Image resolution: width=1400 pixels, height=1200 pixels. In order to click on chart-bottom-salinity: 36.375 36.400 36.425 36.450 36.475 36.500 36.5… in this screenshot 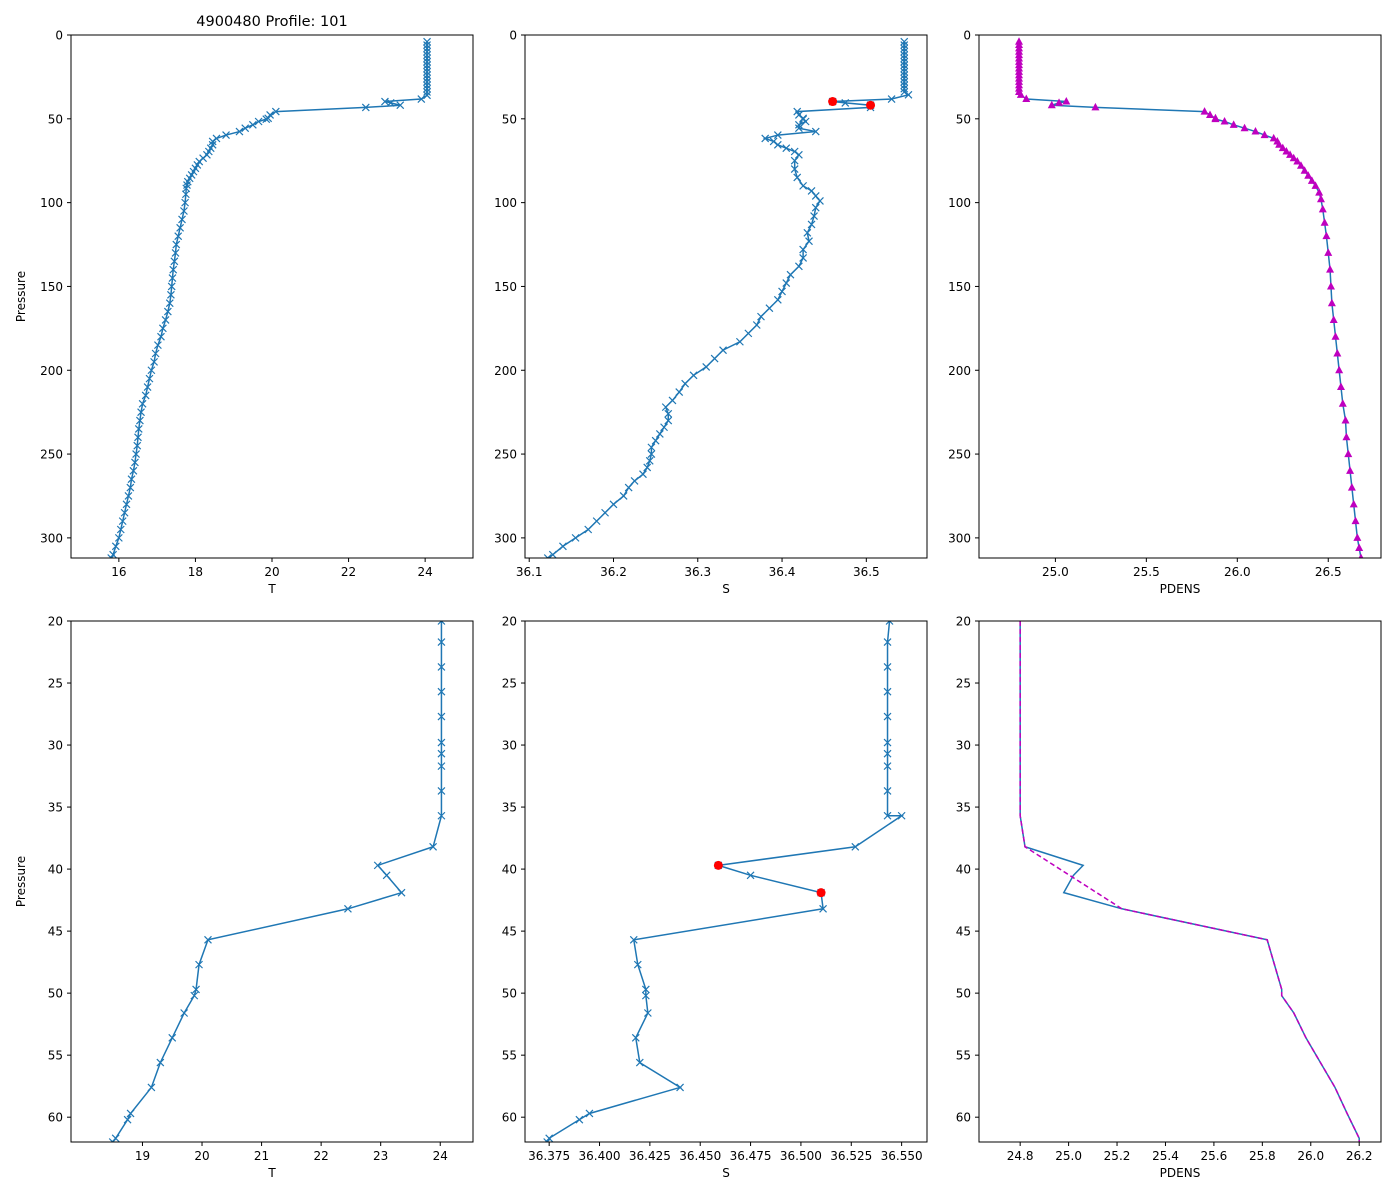, I will do `click(715, 897)`.